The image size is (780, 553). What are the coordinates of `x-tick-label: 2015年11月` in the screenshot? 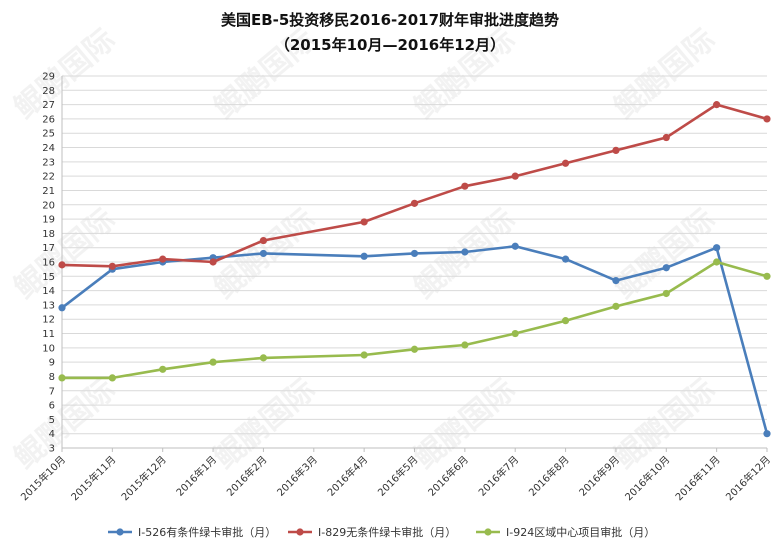 It's located at (93, 478).